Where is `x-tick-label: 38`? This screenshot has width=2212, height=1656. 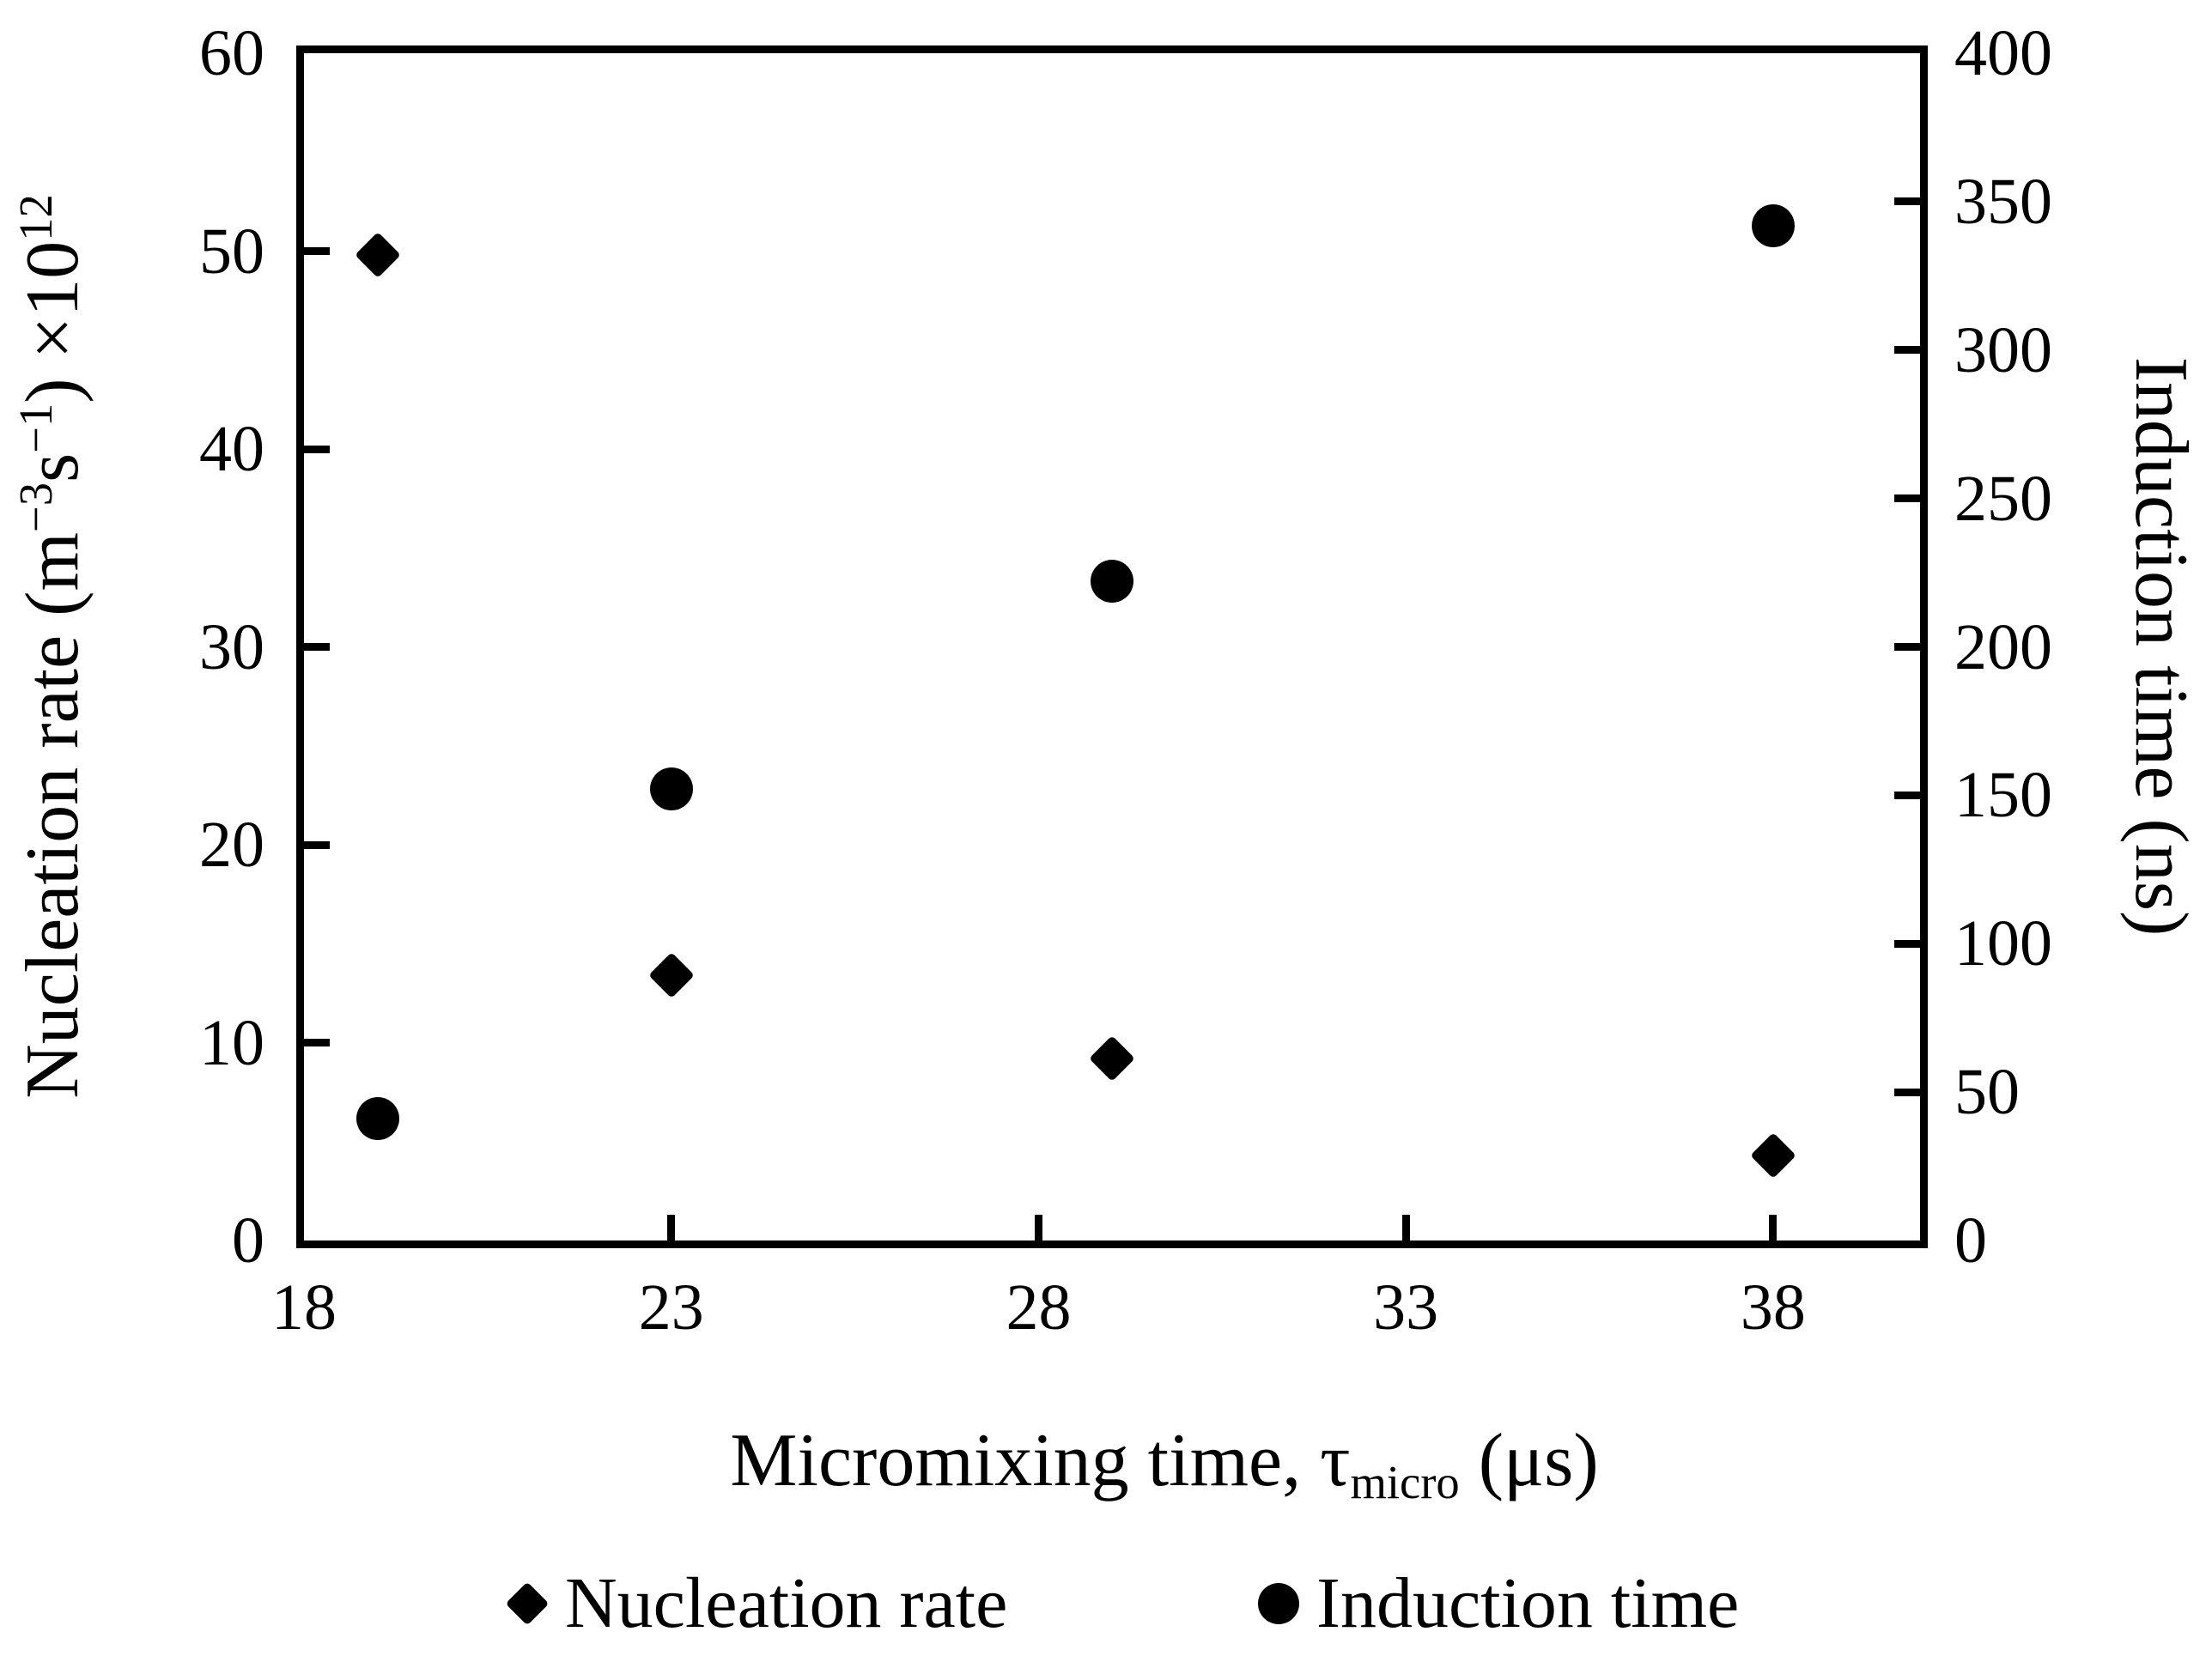 x-tick-label: 38 is located at coordinates (1773, 1307).